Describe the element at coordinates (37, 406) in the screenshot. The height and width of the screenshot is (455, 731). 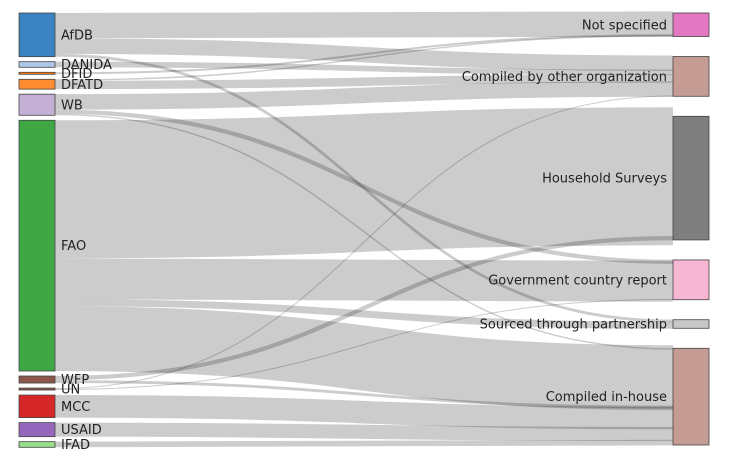
I see `node-mcc` at that location.